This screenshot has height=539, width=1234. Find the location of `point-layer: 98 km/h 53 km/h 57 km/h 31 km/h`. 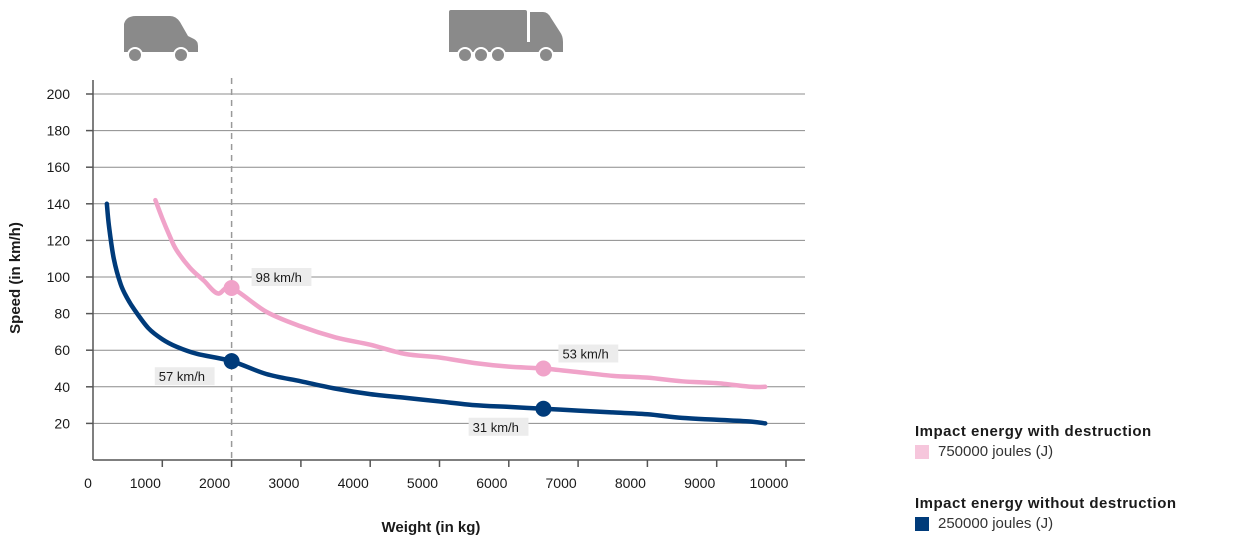

point-layer: 98 km/h 53 km/h 57 km/h 31 km/h is located at coordinates (386, 351).